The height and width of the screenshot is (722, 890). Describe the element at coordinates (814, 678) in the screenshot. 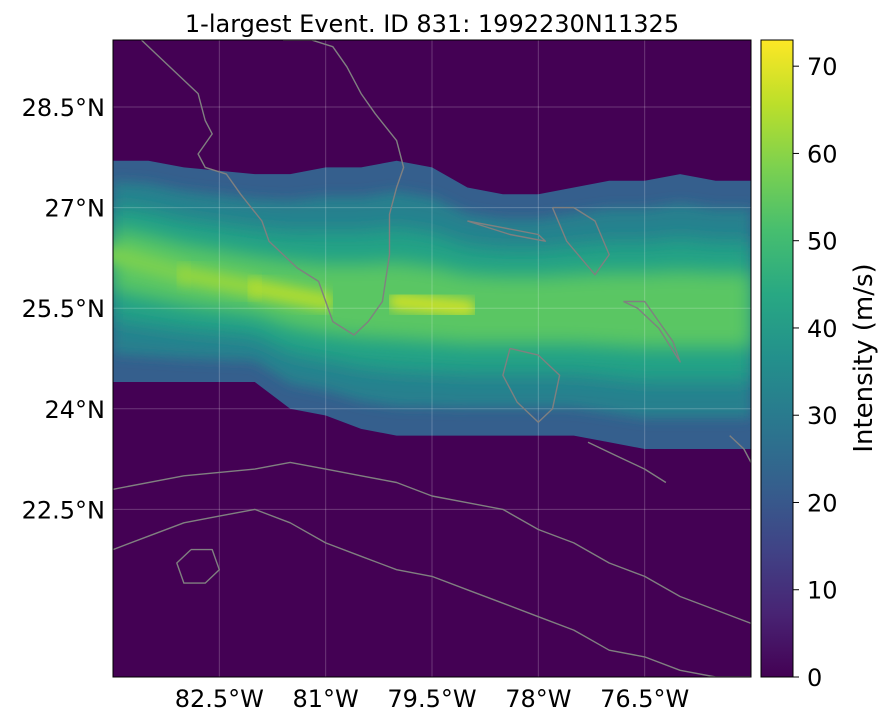

I see `colorbar-tick-label: 0` at that location.